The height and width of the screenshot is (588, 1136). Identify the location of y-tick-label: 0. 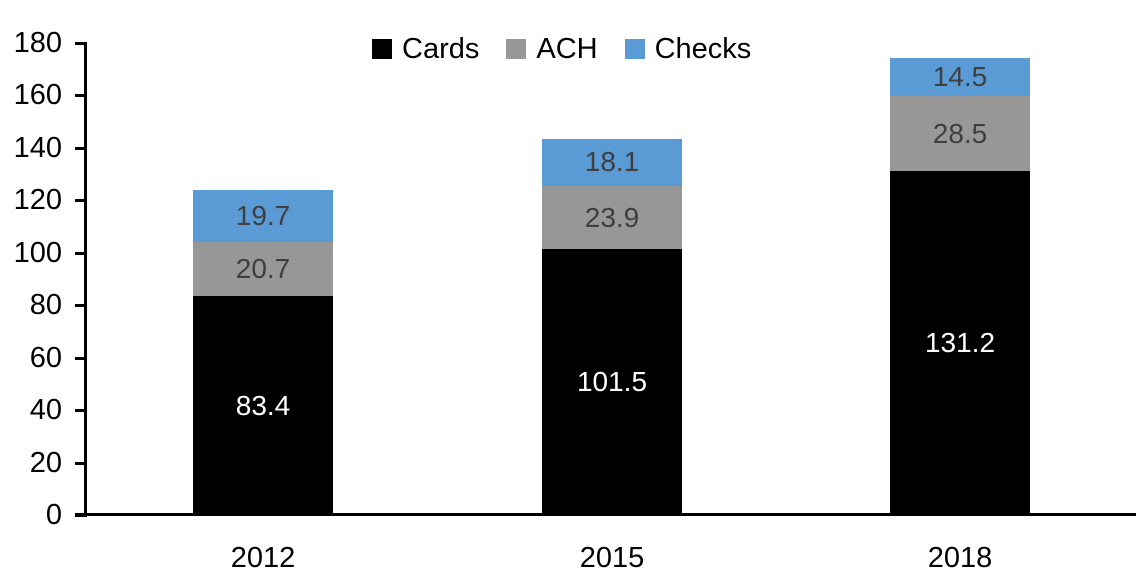
(53, 515).